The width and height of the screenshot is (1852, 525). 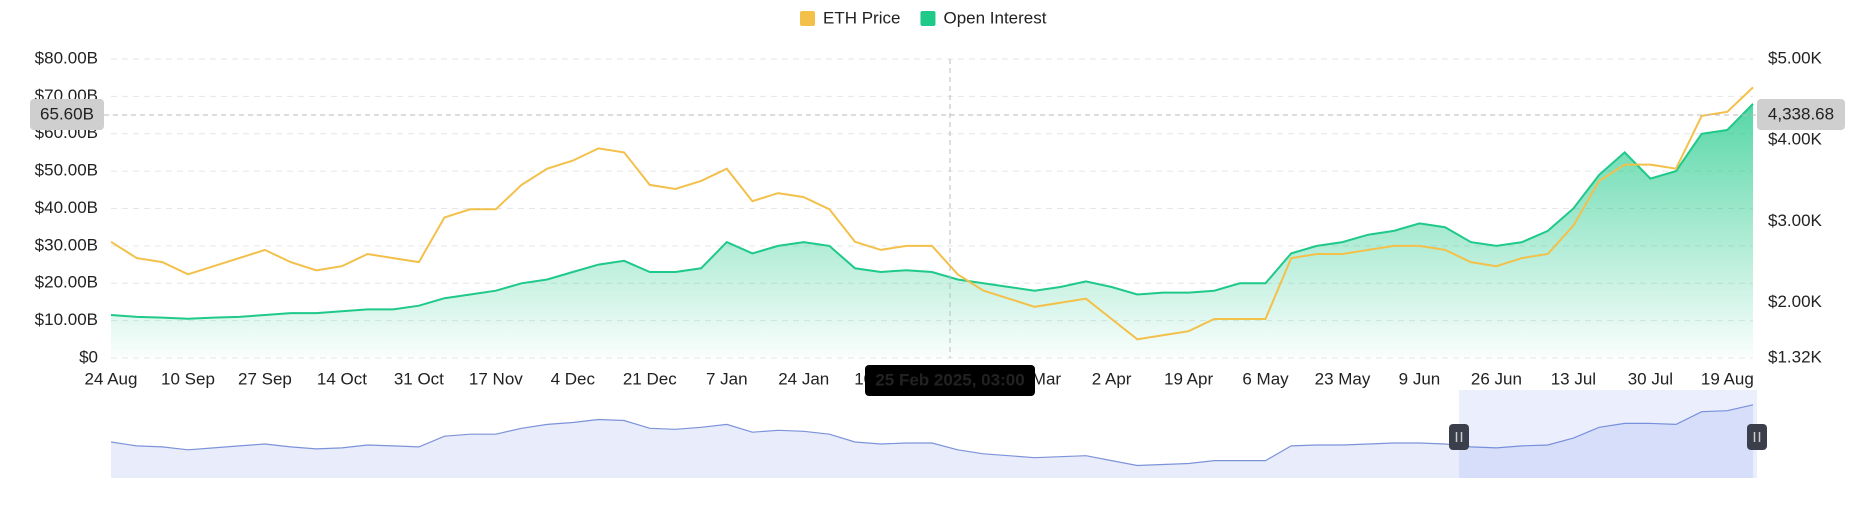 What do you see at coordinates (803, 378) in the screenshot?
I see `x-tick-label: 24 Jan` at bounding box center [803, 378].